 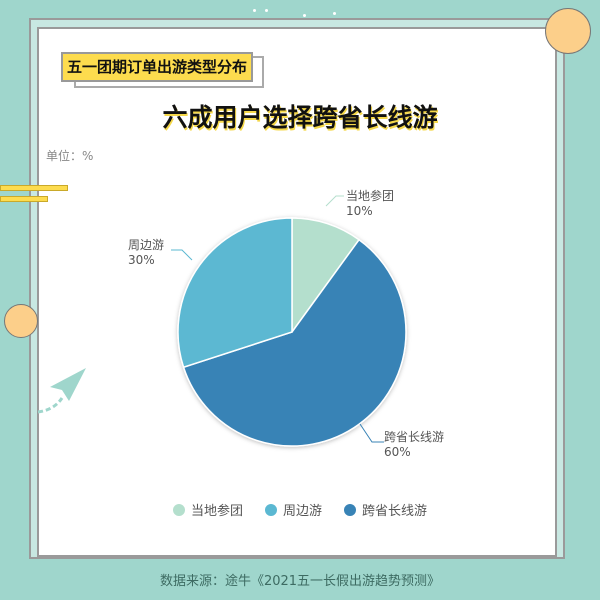 I want to click on pie-slice-当地参团, so click(x=326, y=276).